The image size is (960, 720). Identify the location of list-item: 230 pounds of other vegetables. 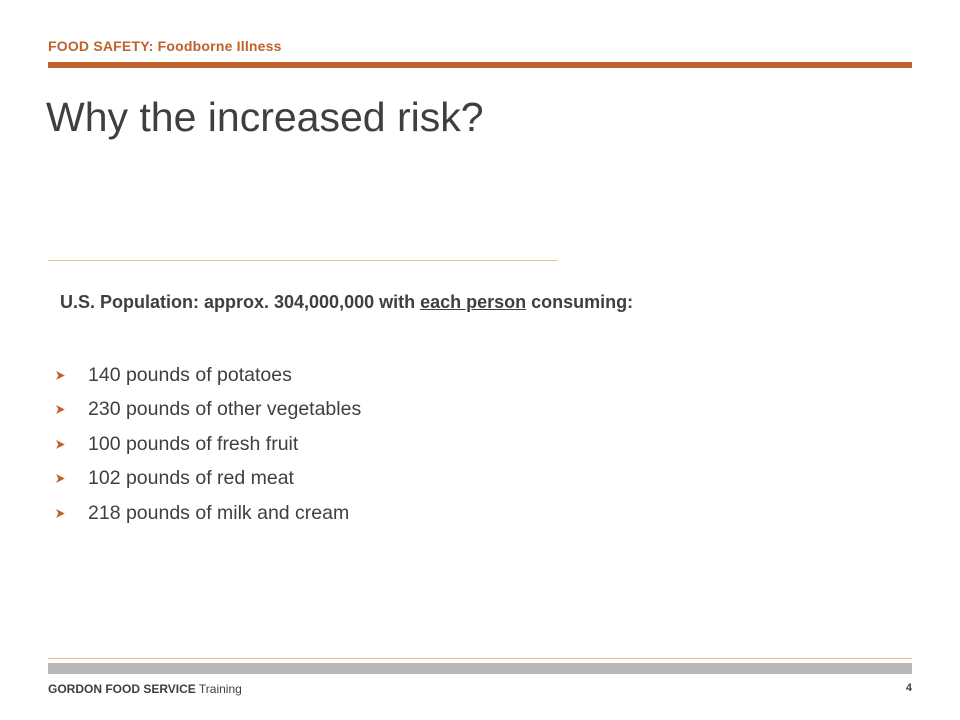
(208, 410).